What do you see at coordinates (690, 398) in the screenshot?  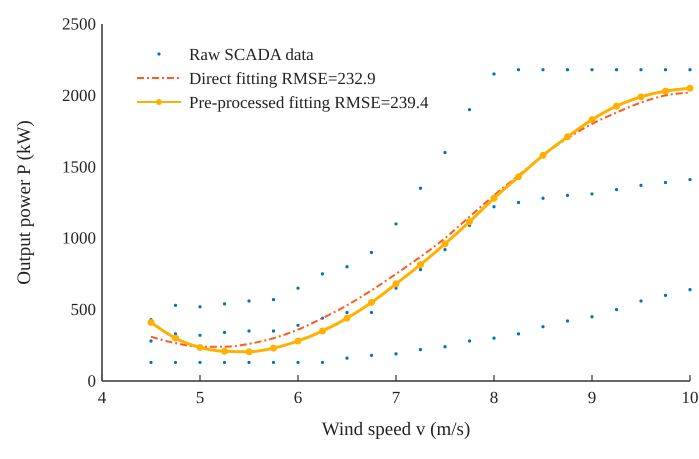 I see `x-tick-label: 10` at bounding box center [690, 398].